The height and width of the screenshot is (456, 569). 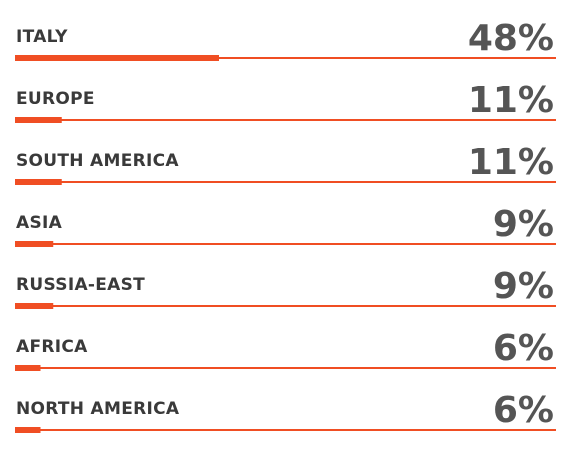 What do you see at coordinates (98, 409) in the screenshot?
I see `category-label: NORTH AMERICA` at bounding box center [98, 409].